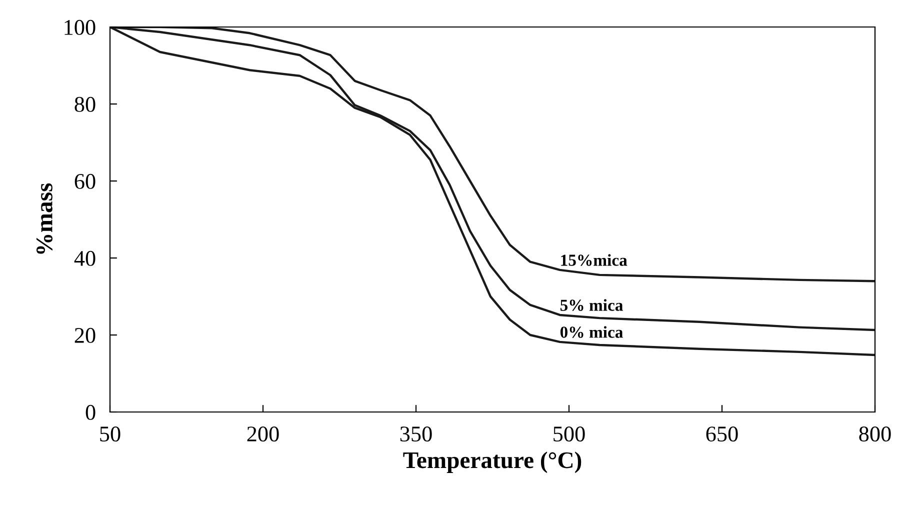 This screenshot has width=904, height=525. I want to click on y-tick-label: 0, so click(91, 412).